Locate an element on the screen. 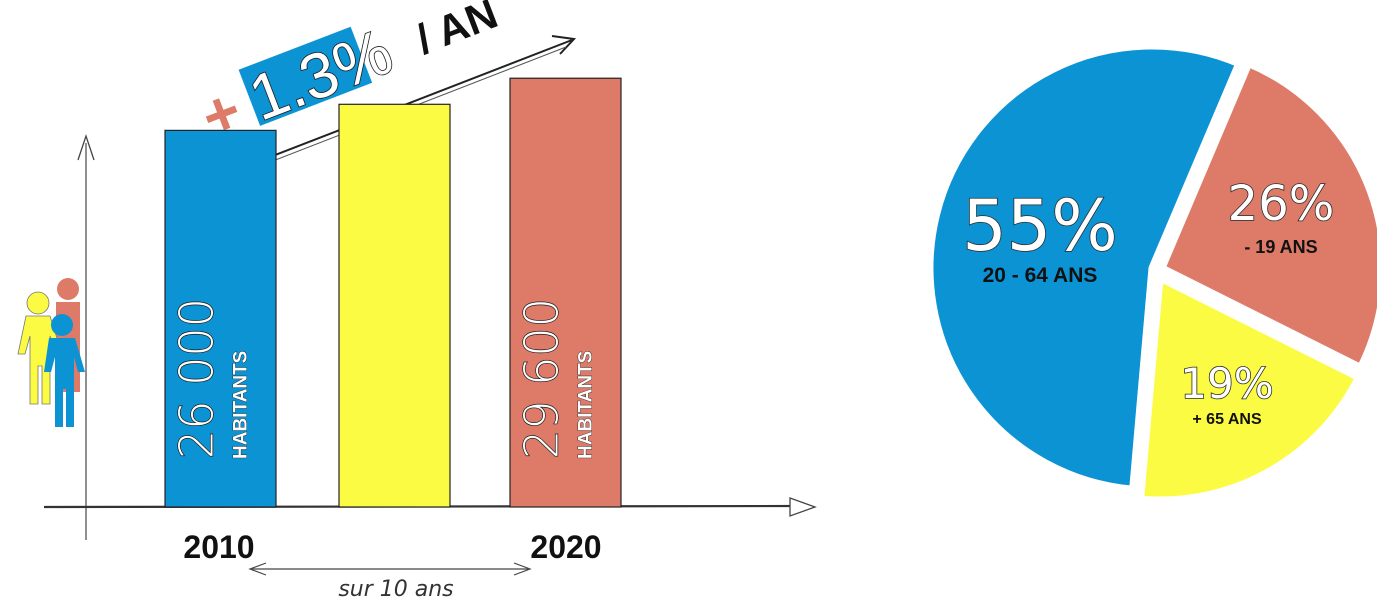 This screenshot has height=605, width=1377. x-axis-arrow-icon is located at coordinates (803, 507).